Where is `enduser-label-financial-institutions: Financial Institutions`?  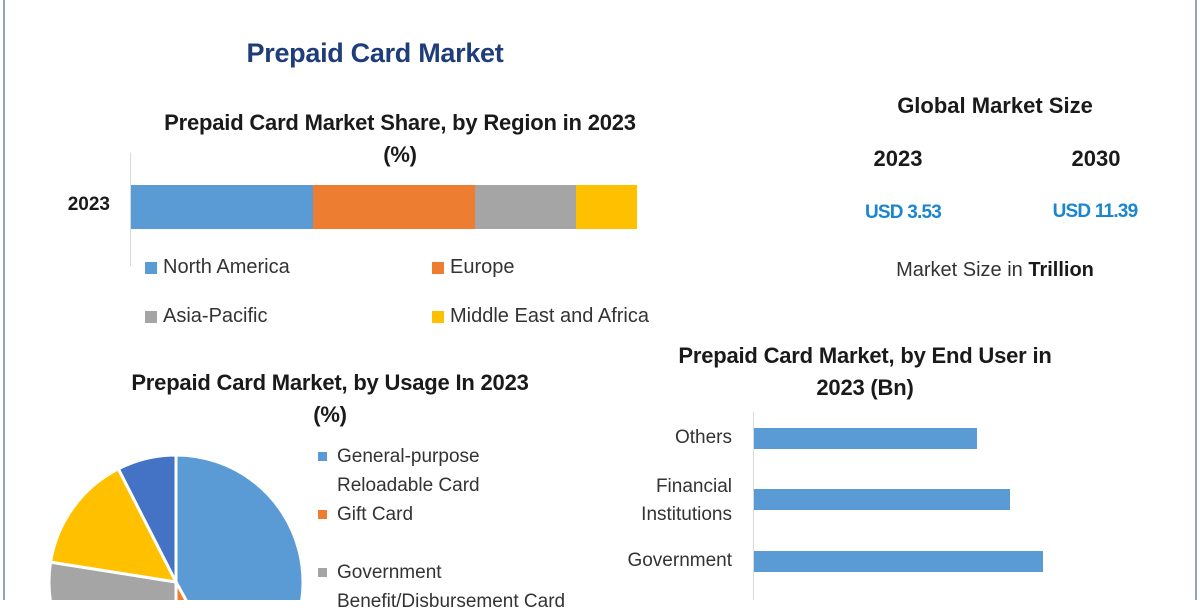 enduser-label-financial-institutions: Financial Institutions is located at coordinates (652, 501).